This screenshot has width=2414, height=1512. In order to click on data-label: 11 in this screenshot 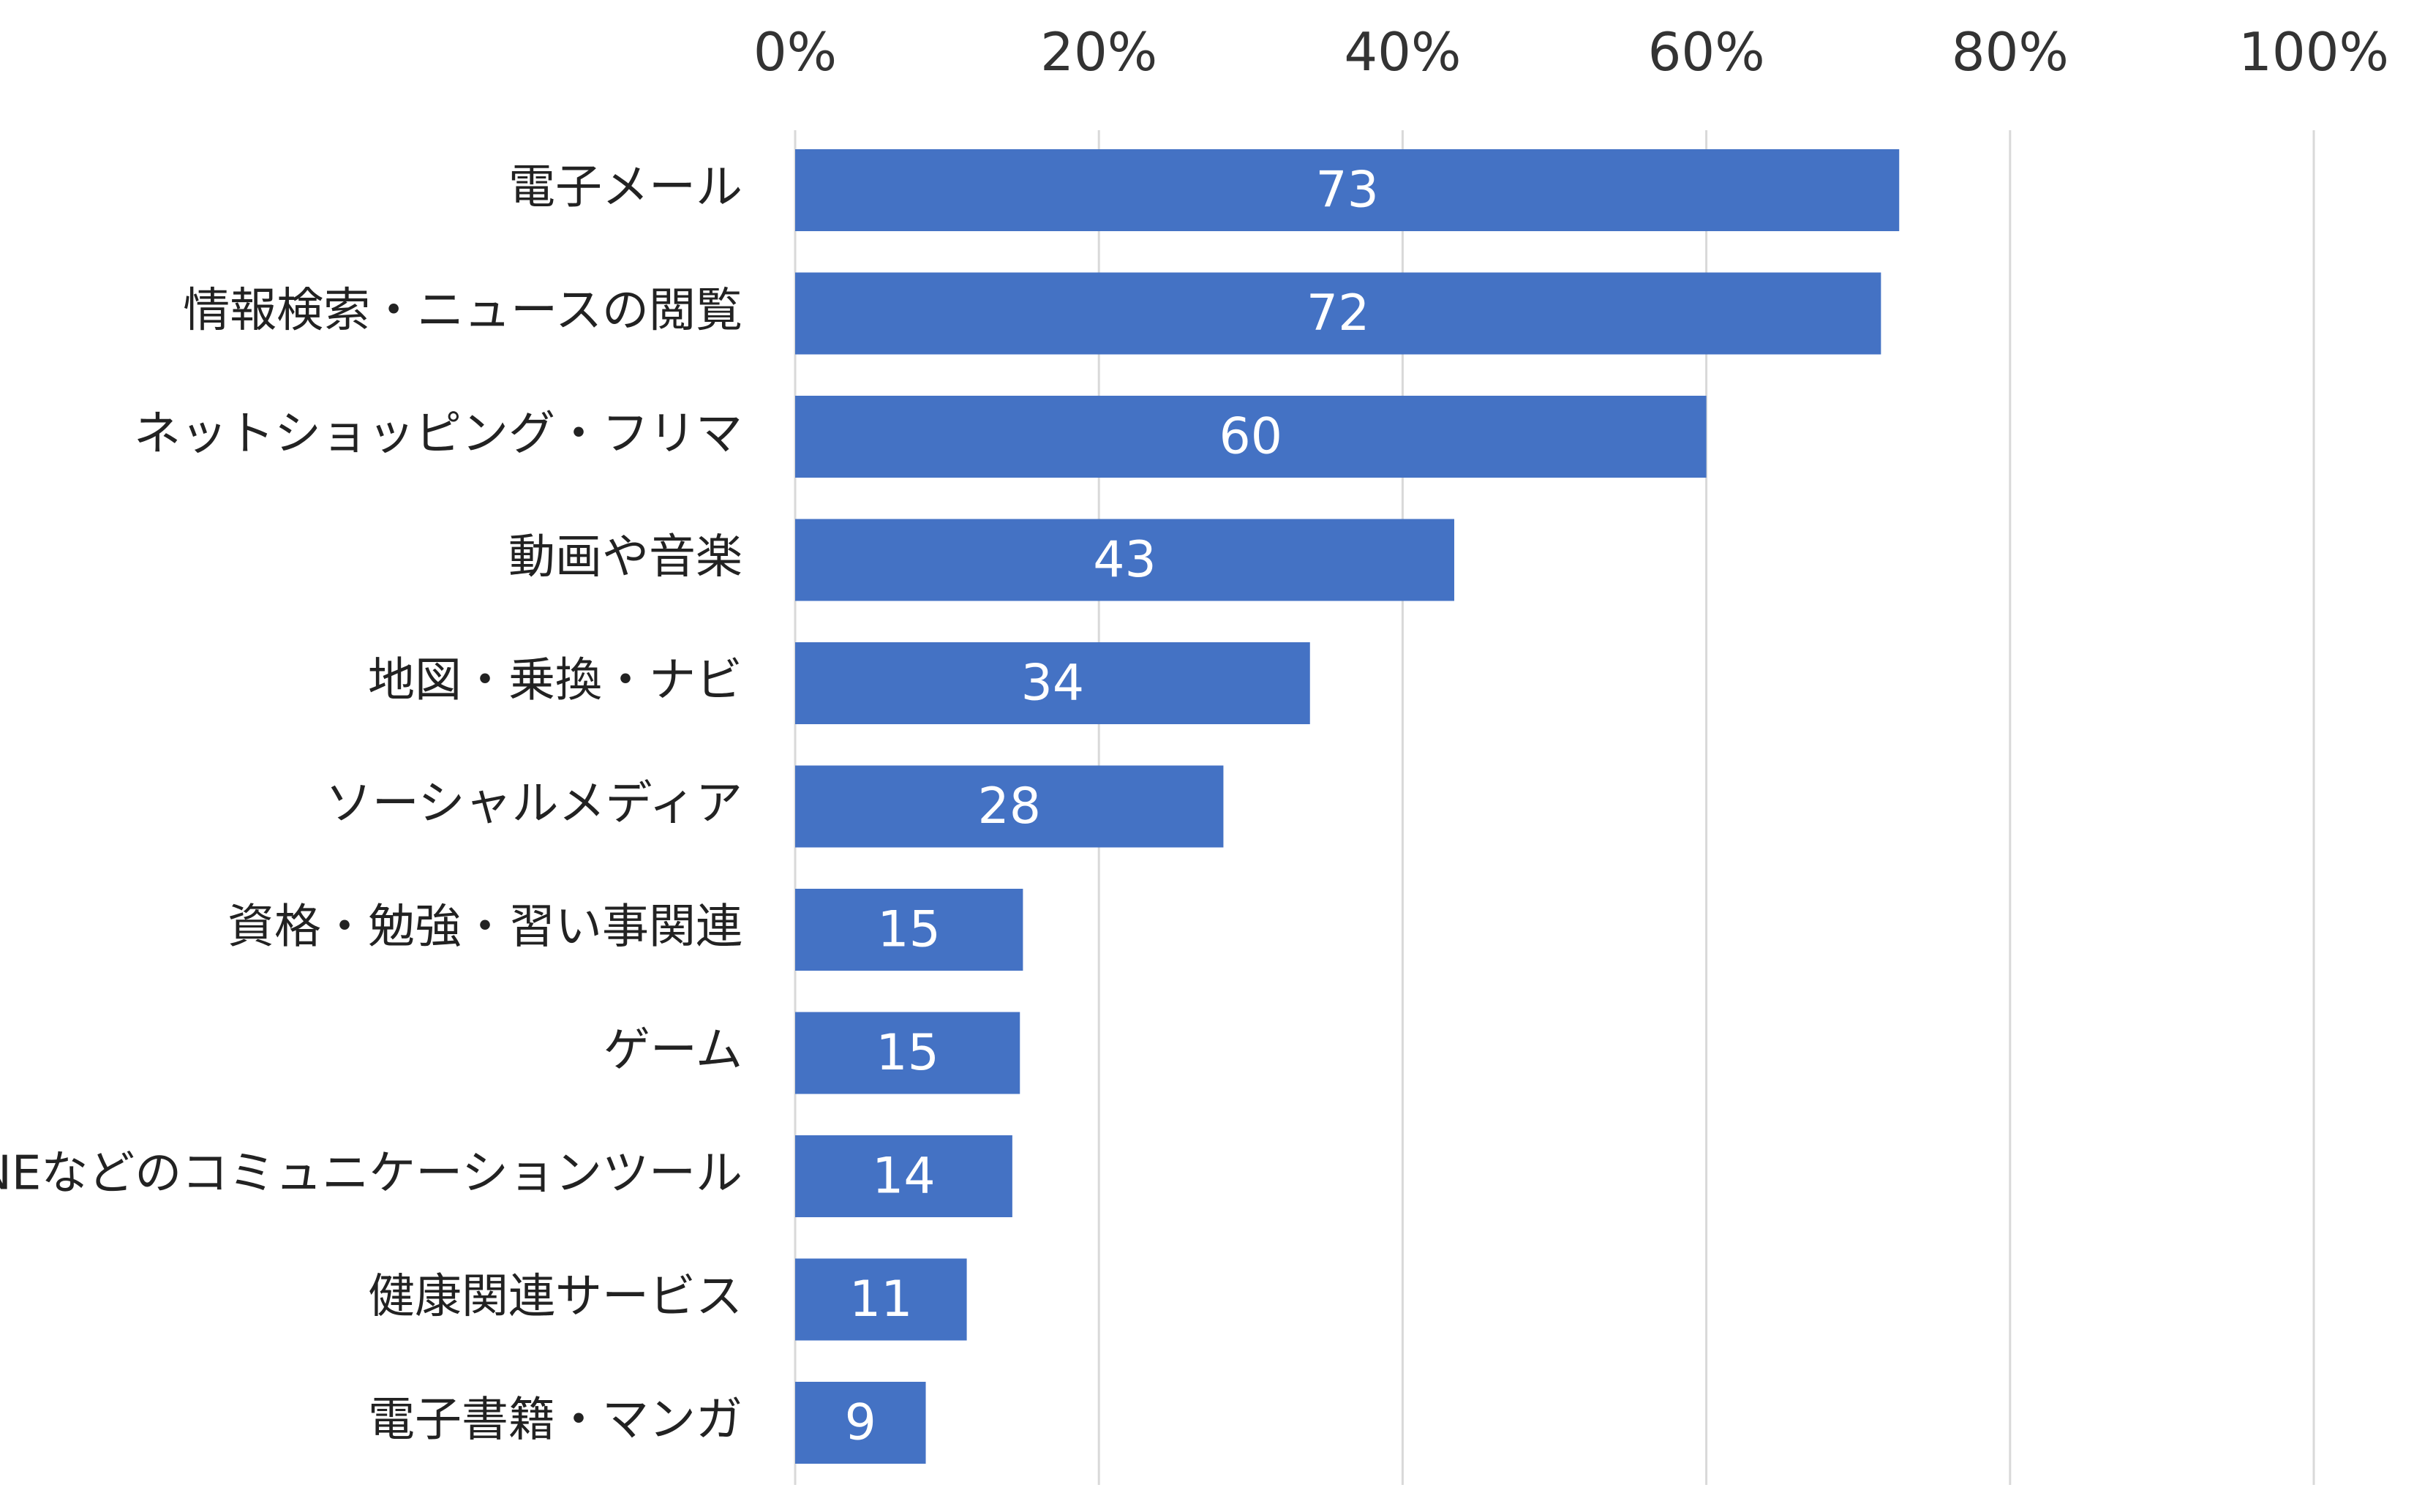, I will do `click(881, 1299)`.